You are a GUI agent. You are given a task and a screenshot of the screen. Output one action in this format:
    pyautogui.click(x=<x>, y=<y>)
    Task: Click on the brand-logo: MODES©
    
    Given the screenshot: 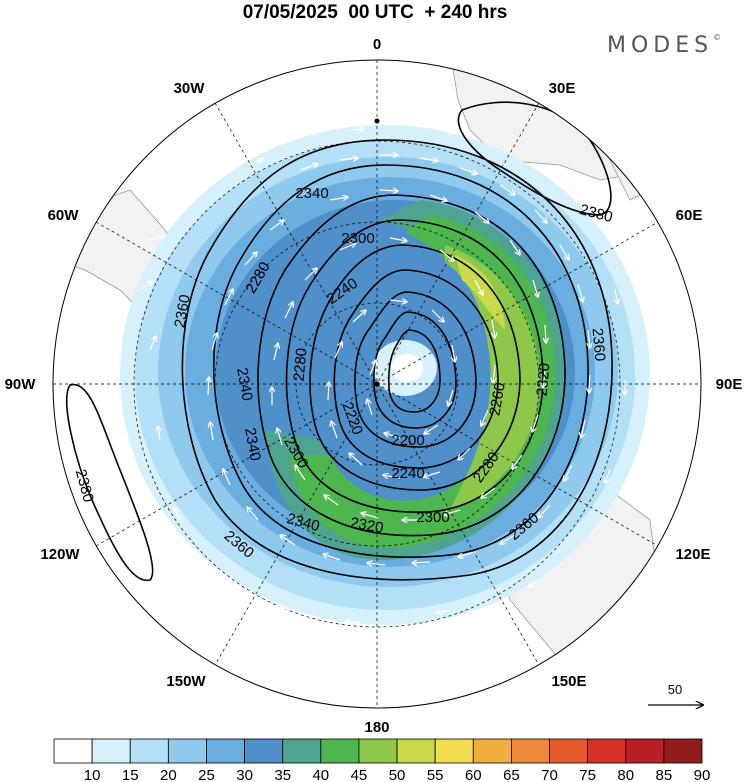 What is the action you would take?
    pyautogui.click(x=664, y=45)
    